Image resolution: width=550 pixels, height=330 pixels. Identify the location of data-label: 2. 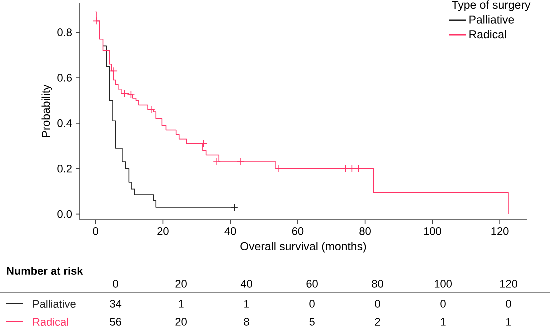
(377, 322).